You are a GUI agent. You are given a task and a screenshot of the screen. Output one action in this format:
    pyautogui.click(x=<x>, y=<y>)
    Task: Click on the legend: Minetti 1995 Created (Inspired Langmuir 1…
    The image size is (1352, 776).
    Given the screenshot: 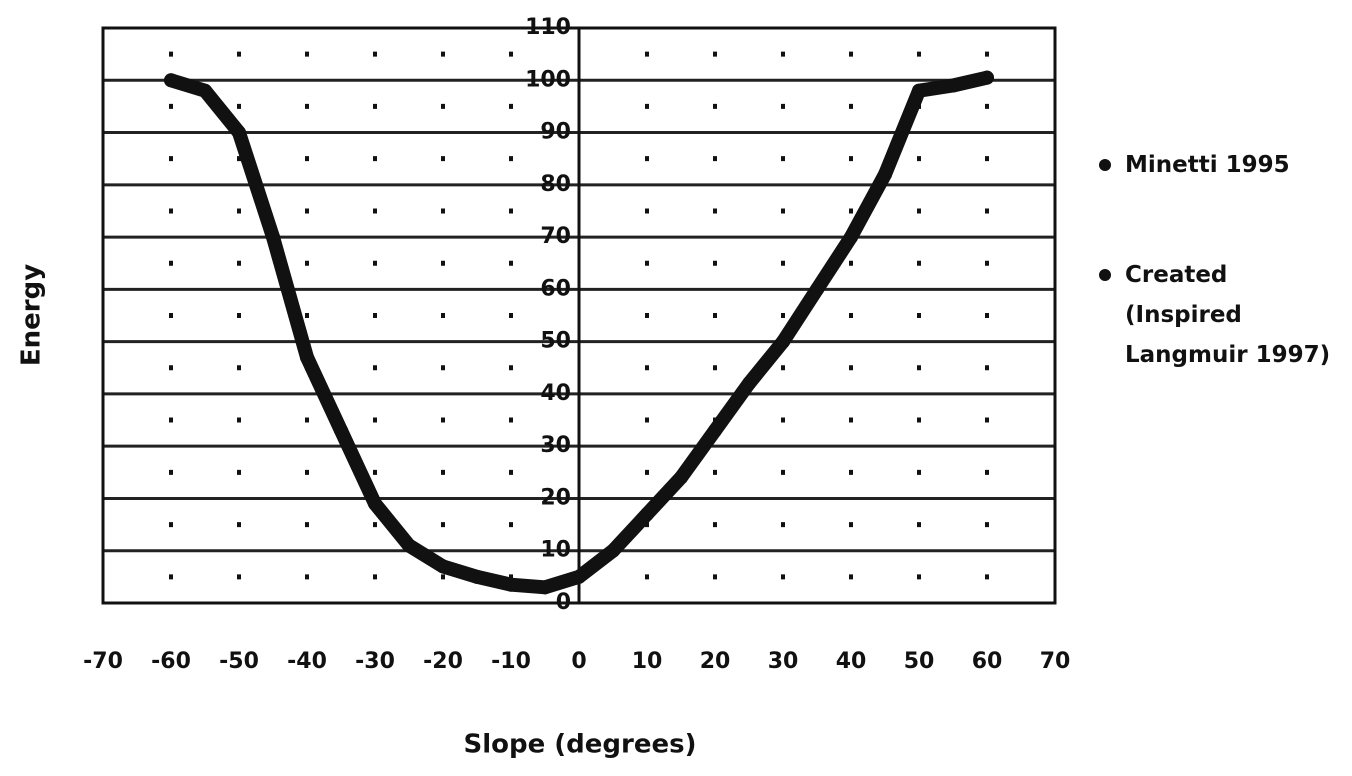 What is the action you would take?
    pyautogui.click(x=1220, y=295)
    